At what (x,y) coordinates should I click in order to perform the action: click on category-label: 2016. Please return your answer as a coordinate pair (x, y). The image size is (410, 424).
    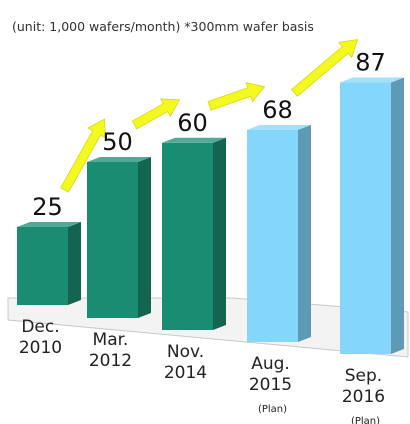
    Looking at the image, I should click on (363, 397).